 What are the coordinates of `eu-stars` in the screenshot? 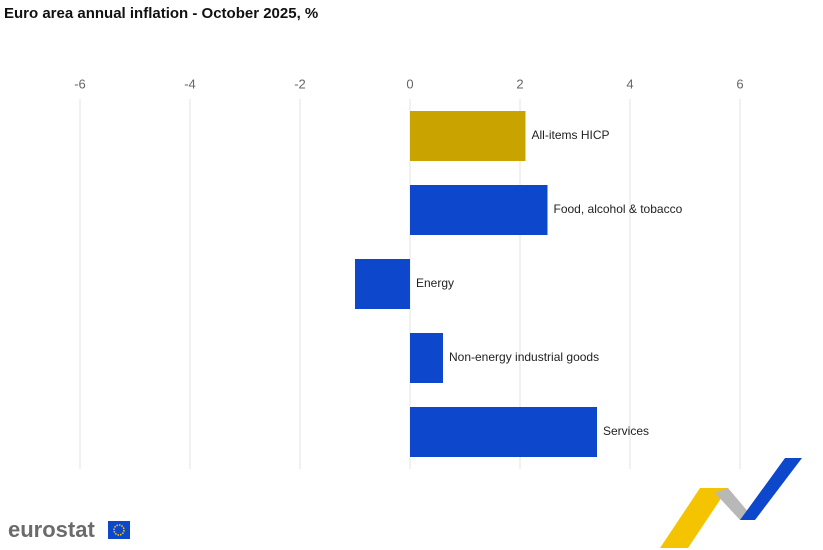 It's located at (119, 530).